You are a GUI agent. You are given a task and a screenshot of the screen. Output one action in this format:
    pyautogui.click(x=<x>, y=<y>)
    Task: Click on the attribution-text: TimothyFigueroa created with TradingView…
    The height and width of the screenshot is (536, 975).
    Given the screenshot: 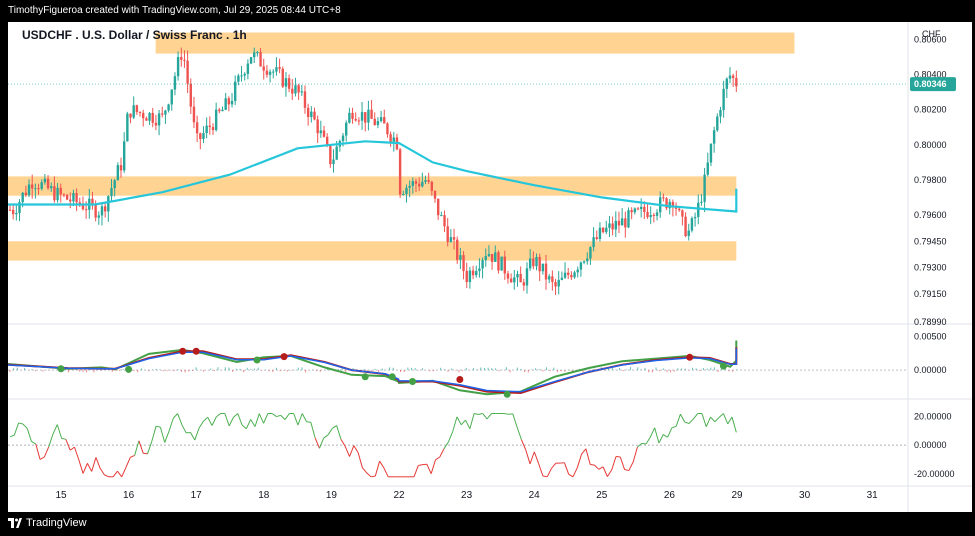 What is the action you would take?
    pyautogui.click(x=174, y=10)
    